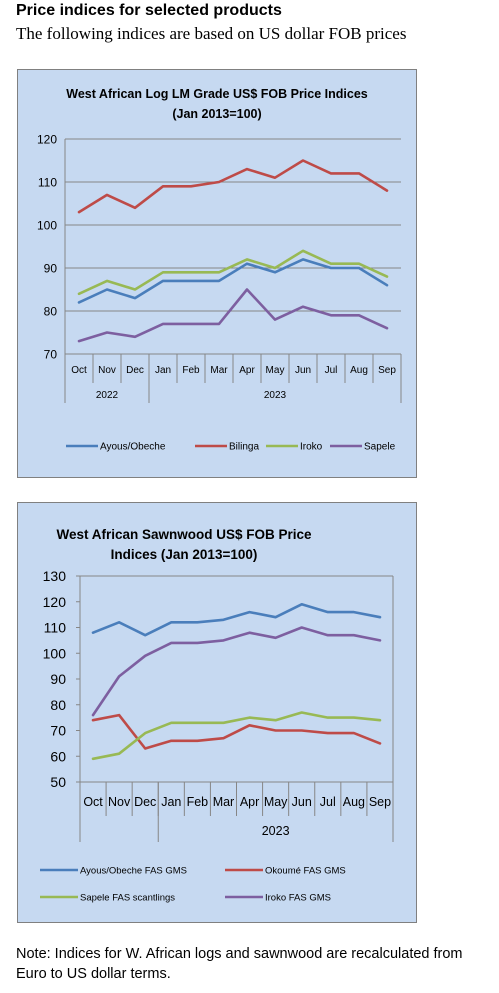 Image resolution: width=499 pixels, height=993 pixels. What do you see at coordinates (233, 315) in the screenshot?
I see `series-line-sapele` at bounding box center [233, 315].